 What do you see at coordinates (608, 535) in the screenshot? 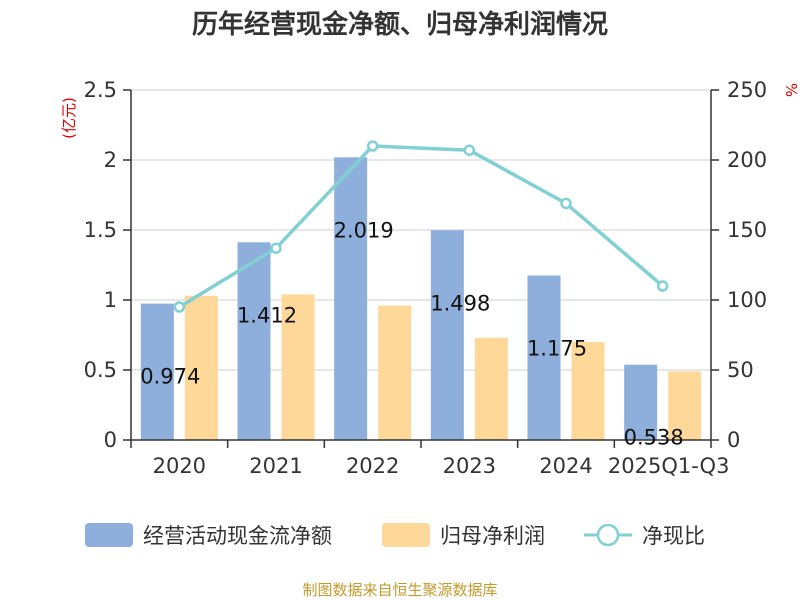
I see `legend-swatch-marker` at bounding box center [608, 535].